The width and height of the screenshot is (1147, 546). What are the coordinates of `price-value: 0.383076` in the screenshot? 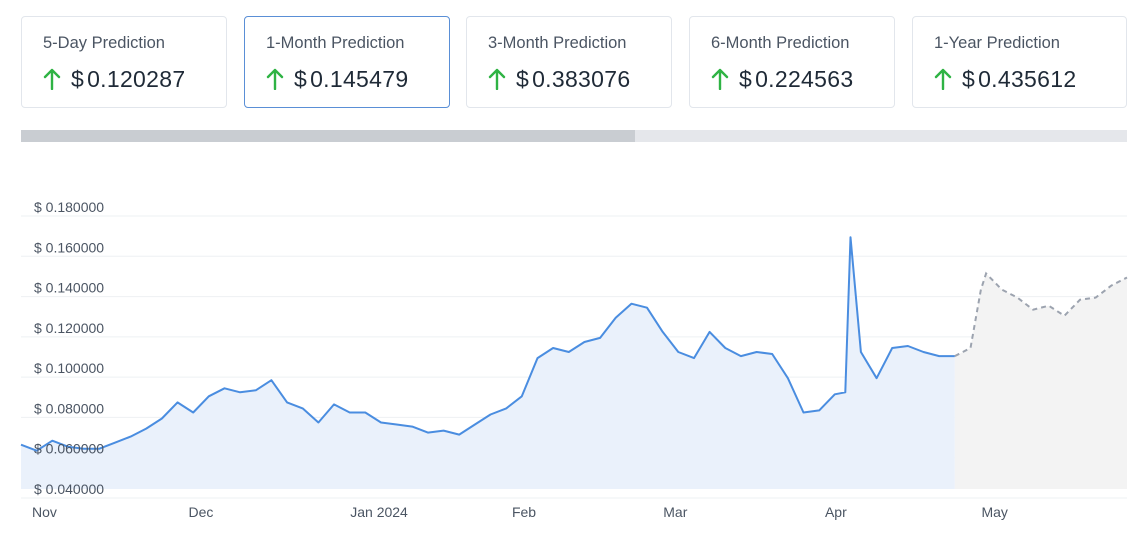 It's located at (581, 78).